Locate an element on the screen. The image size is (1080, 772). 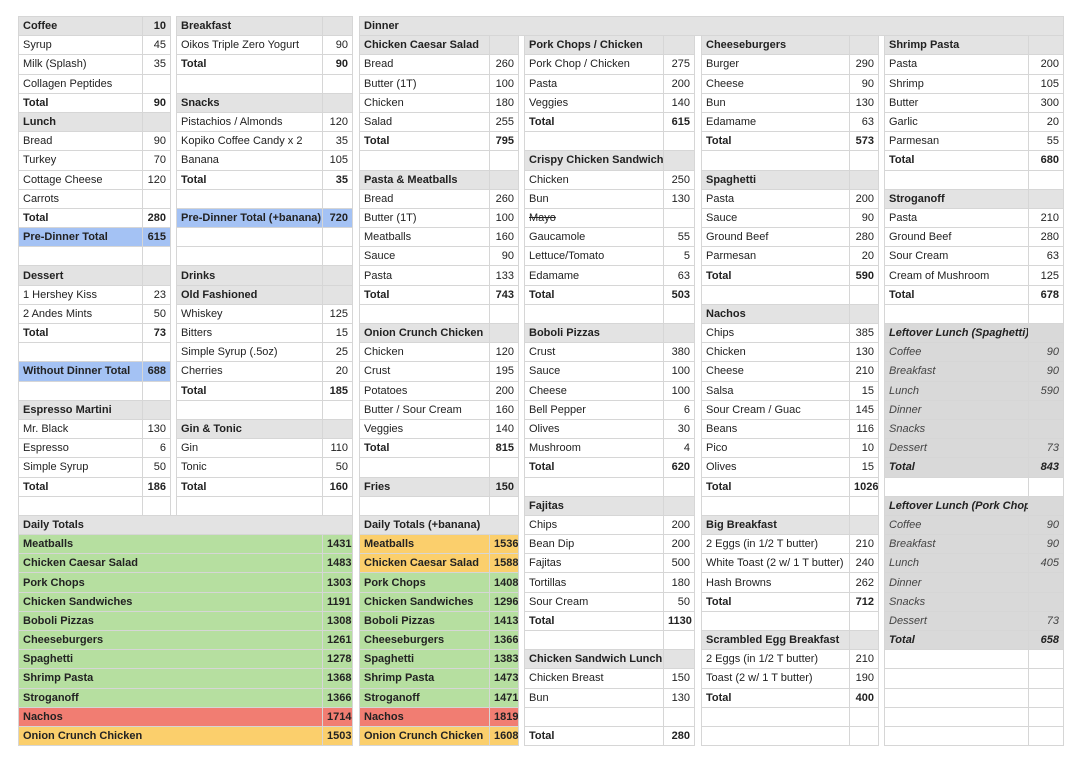
cell-label: Ground Beef is located at coordinates (956, 237).